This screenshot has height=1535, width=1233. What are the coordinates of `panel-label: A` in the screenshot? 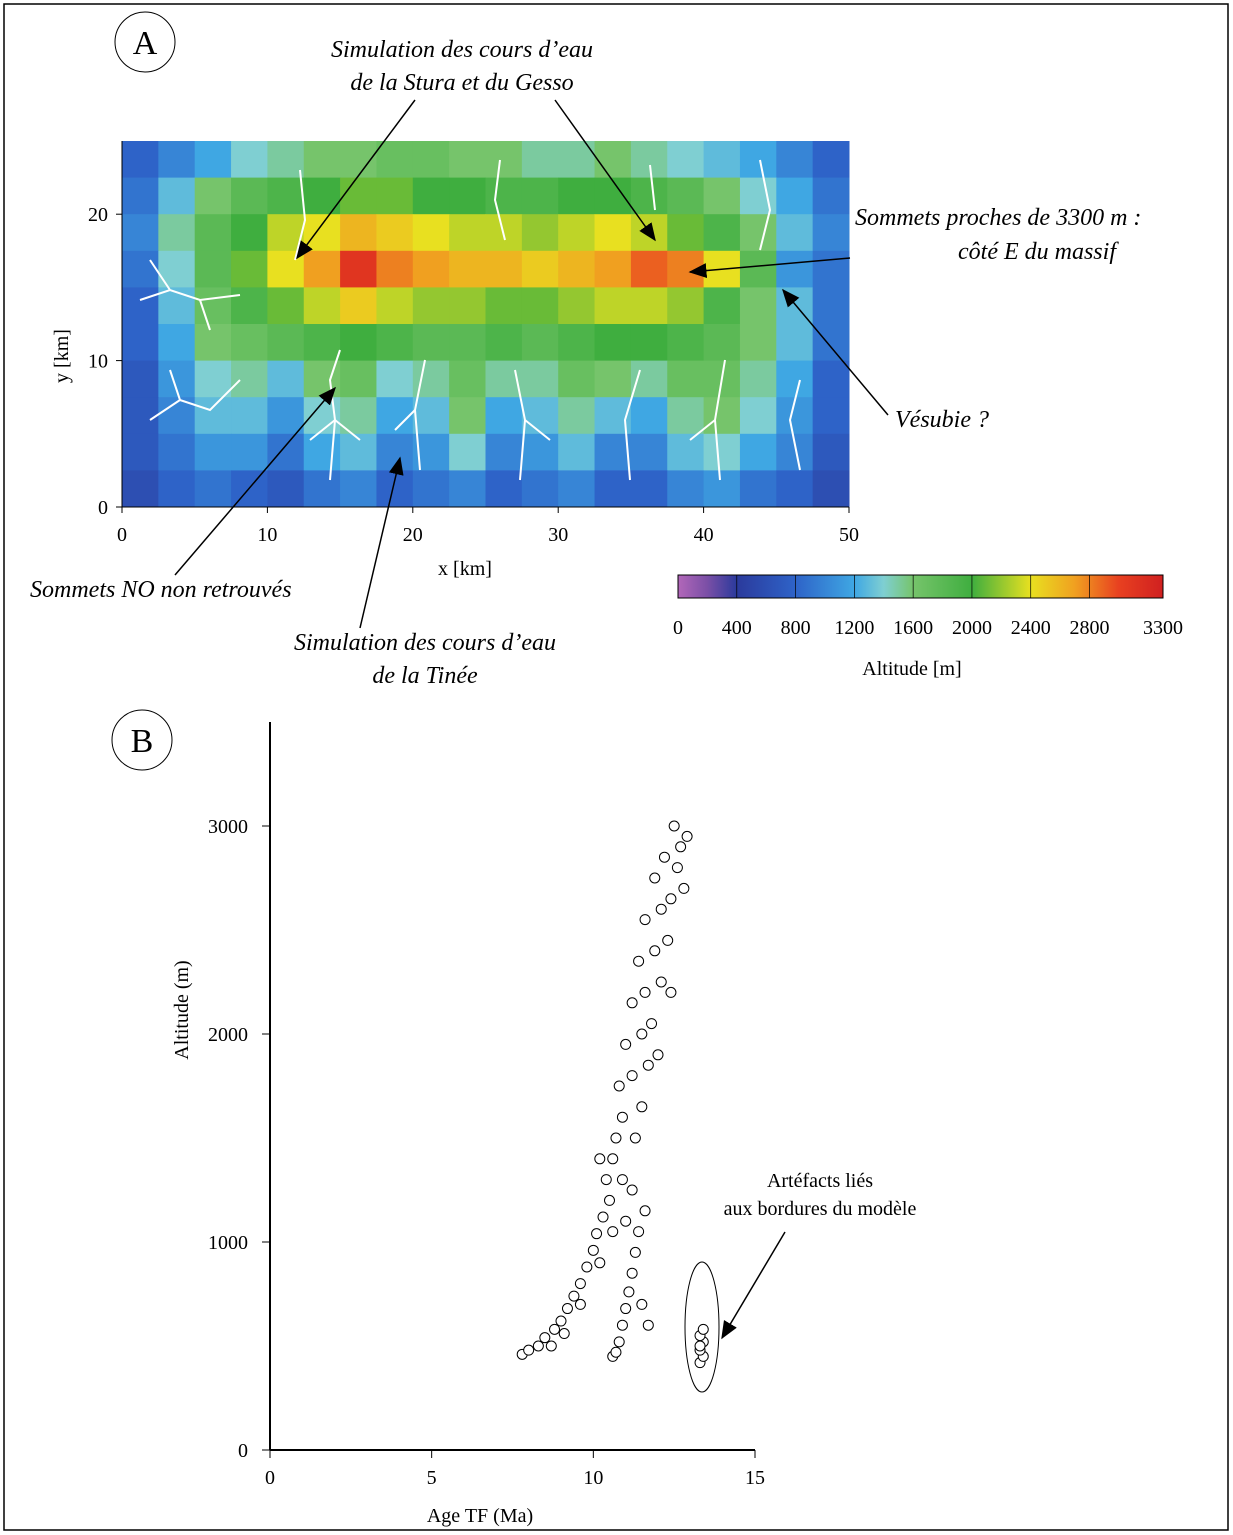 It's located at (145, 43).